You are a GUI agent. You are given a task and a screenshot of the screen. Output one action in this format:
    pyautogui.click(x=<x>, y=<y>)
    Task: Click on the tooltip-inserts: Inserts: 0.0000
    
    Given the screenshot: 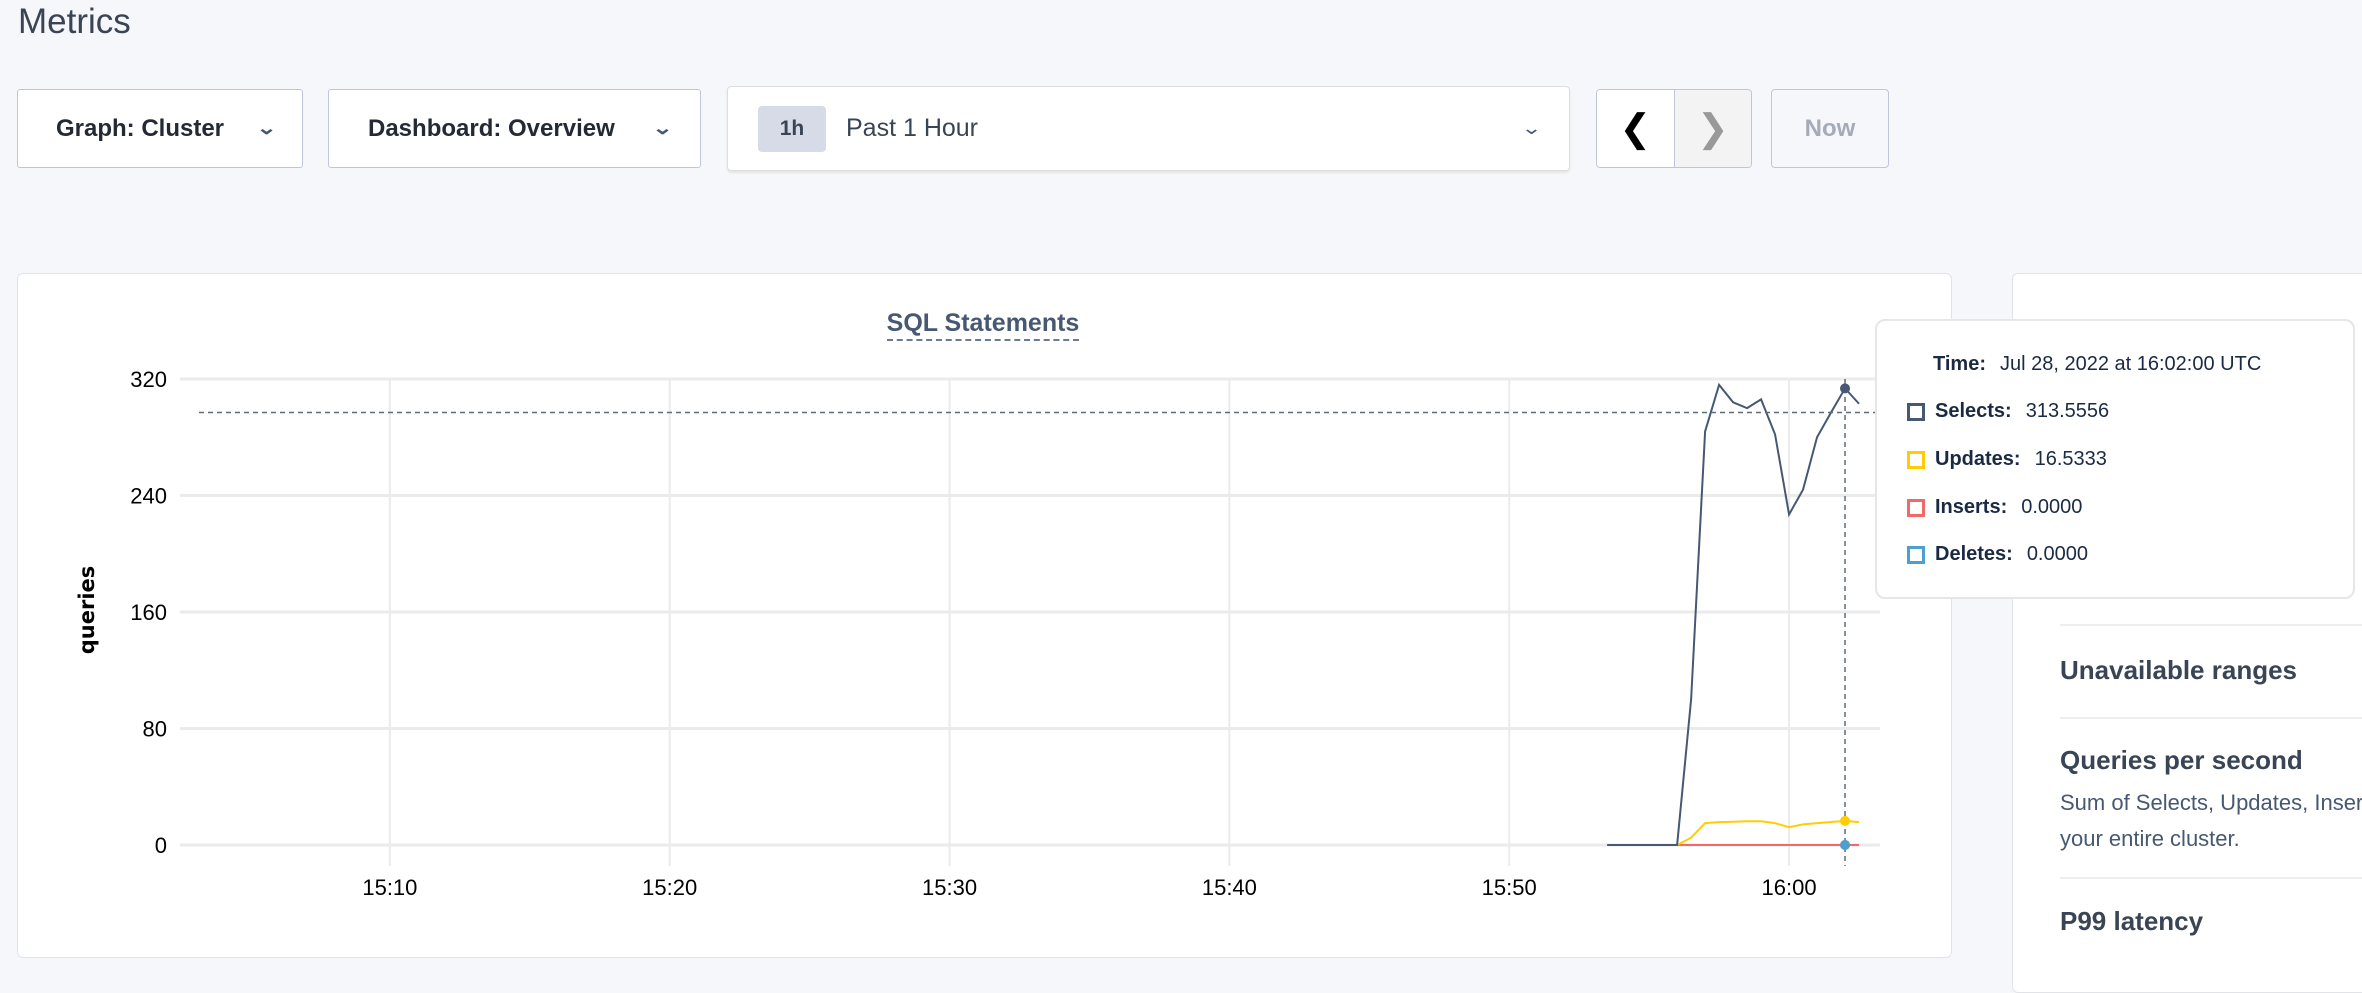 What is the action you would take?
    pyautogui.click(x=1994, y=507)
    